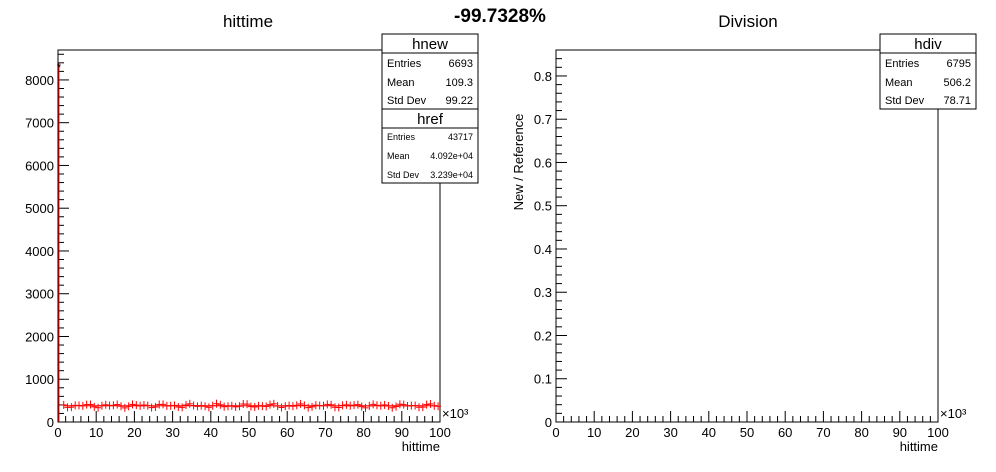 The width and height of the screenshot is (996, 472). Describe the element at coordinates (57, 432) in the screenshot. I see `left-x-tick-label: 0` at that location.